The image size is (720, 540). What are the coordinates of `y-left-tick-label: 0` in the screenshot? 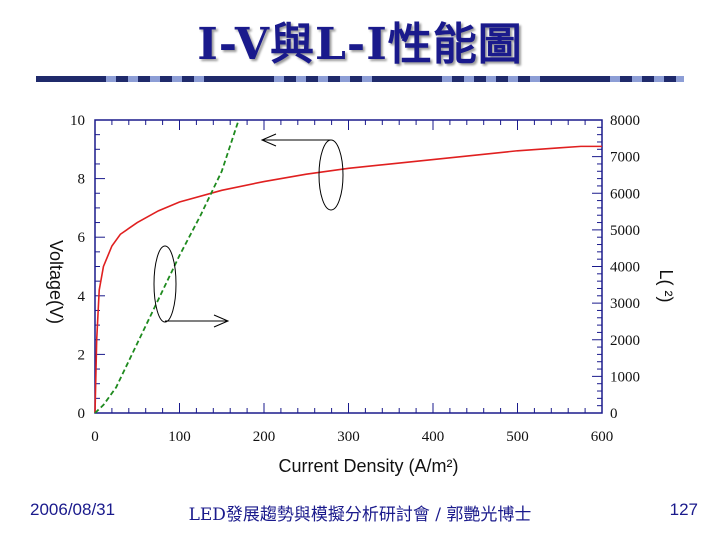 It's located at (82, 414).